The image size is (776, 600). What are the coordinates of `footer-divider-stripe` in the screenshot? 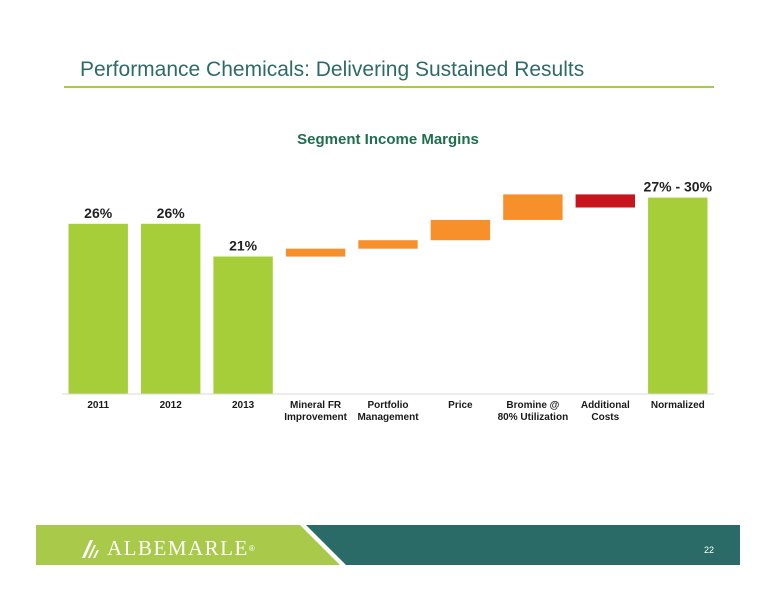 It's located at (323, 545).